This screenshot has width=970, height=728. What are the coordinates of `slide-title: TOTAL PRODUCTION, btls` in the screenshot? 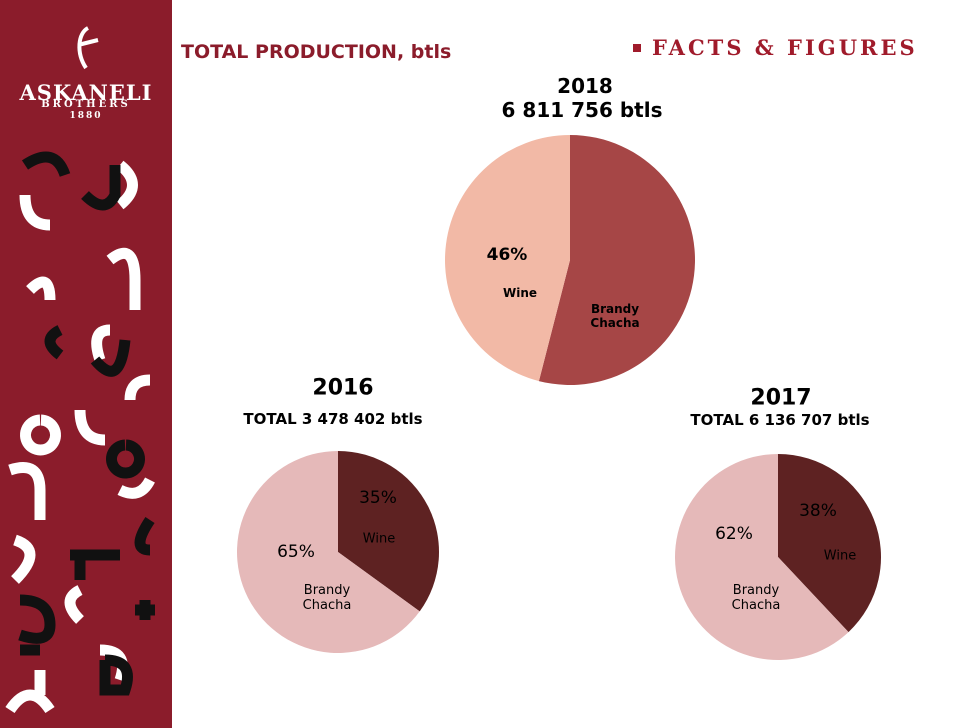 It's located at (316, 52).